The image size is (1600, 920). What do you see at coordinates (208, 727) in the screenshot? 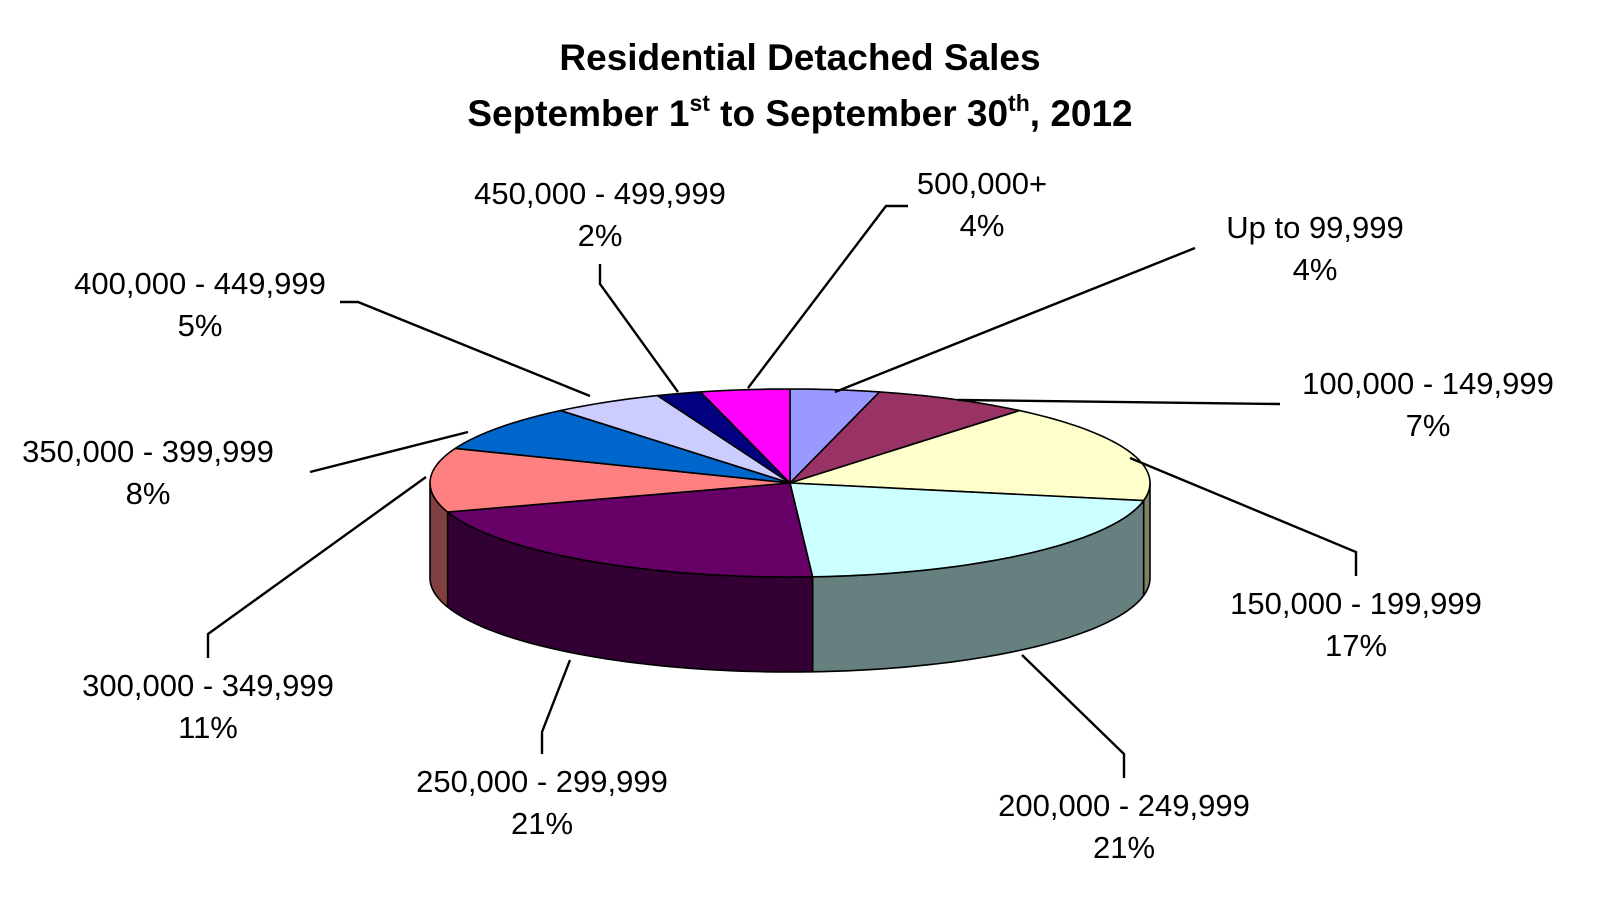
I see `slice-value-300-000-349-999: 11%` at bounding box center [208, 727].